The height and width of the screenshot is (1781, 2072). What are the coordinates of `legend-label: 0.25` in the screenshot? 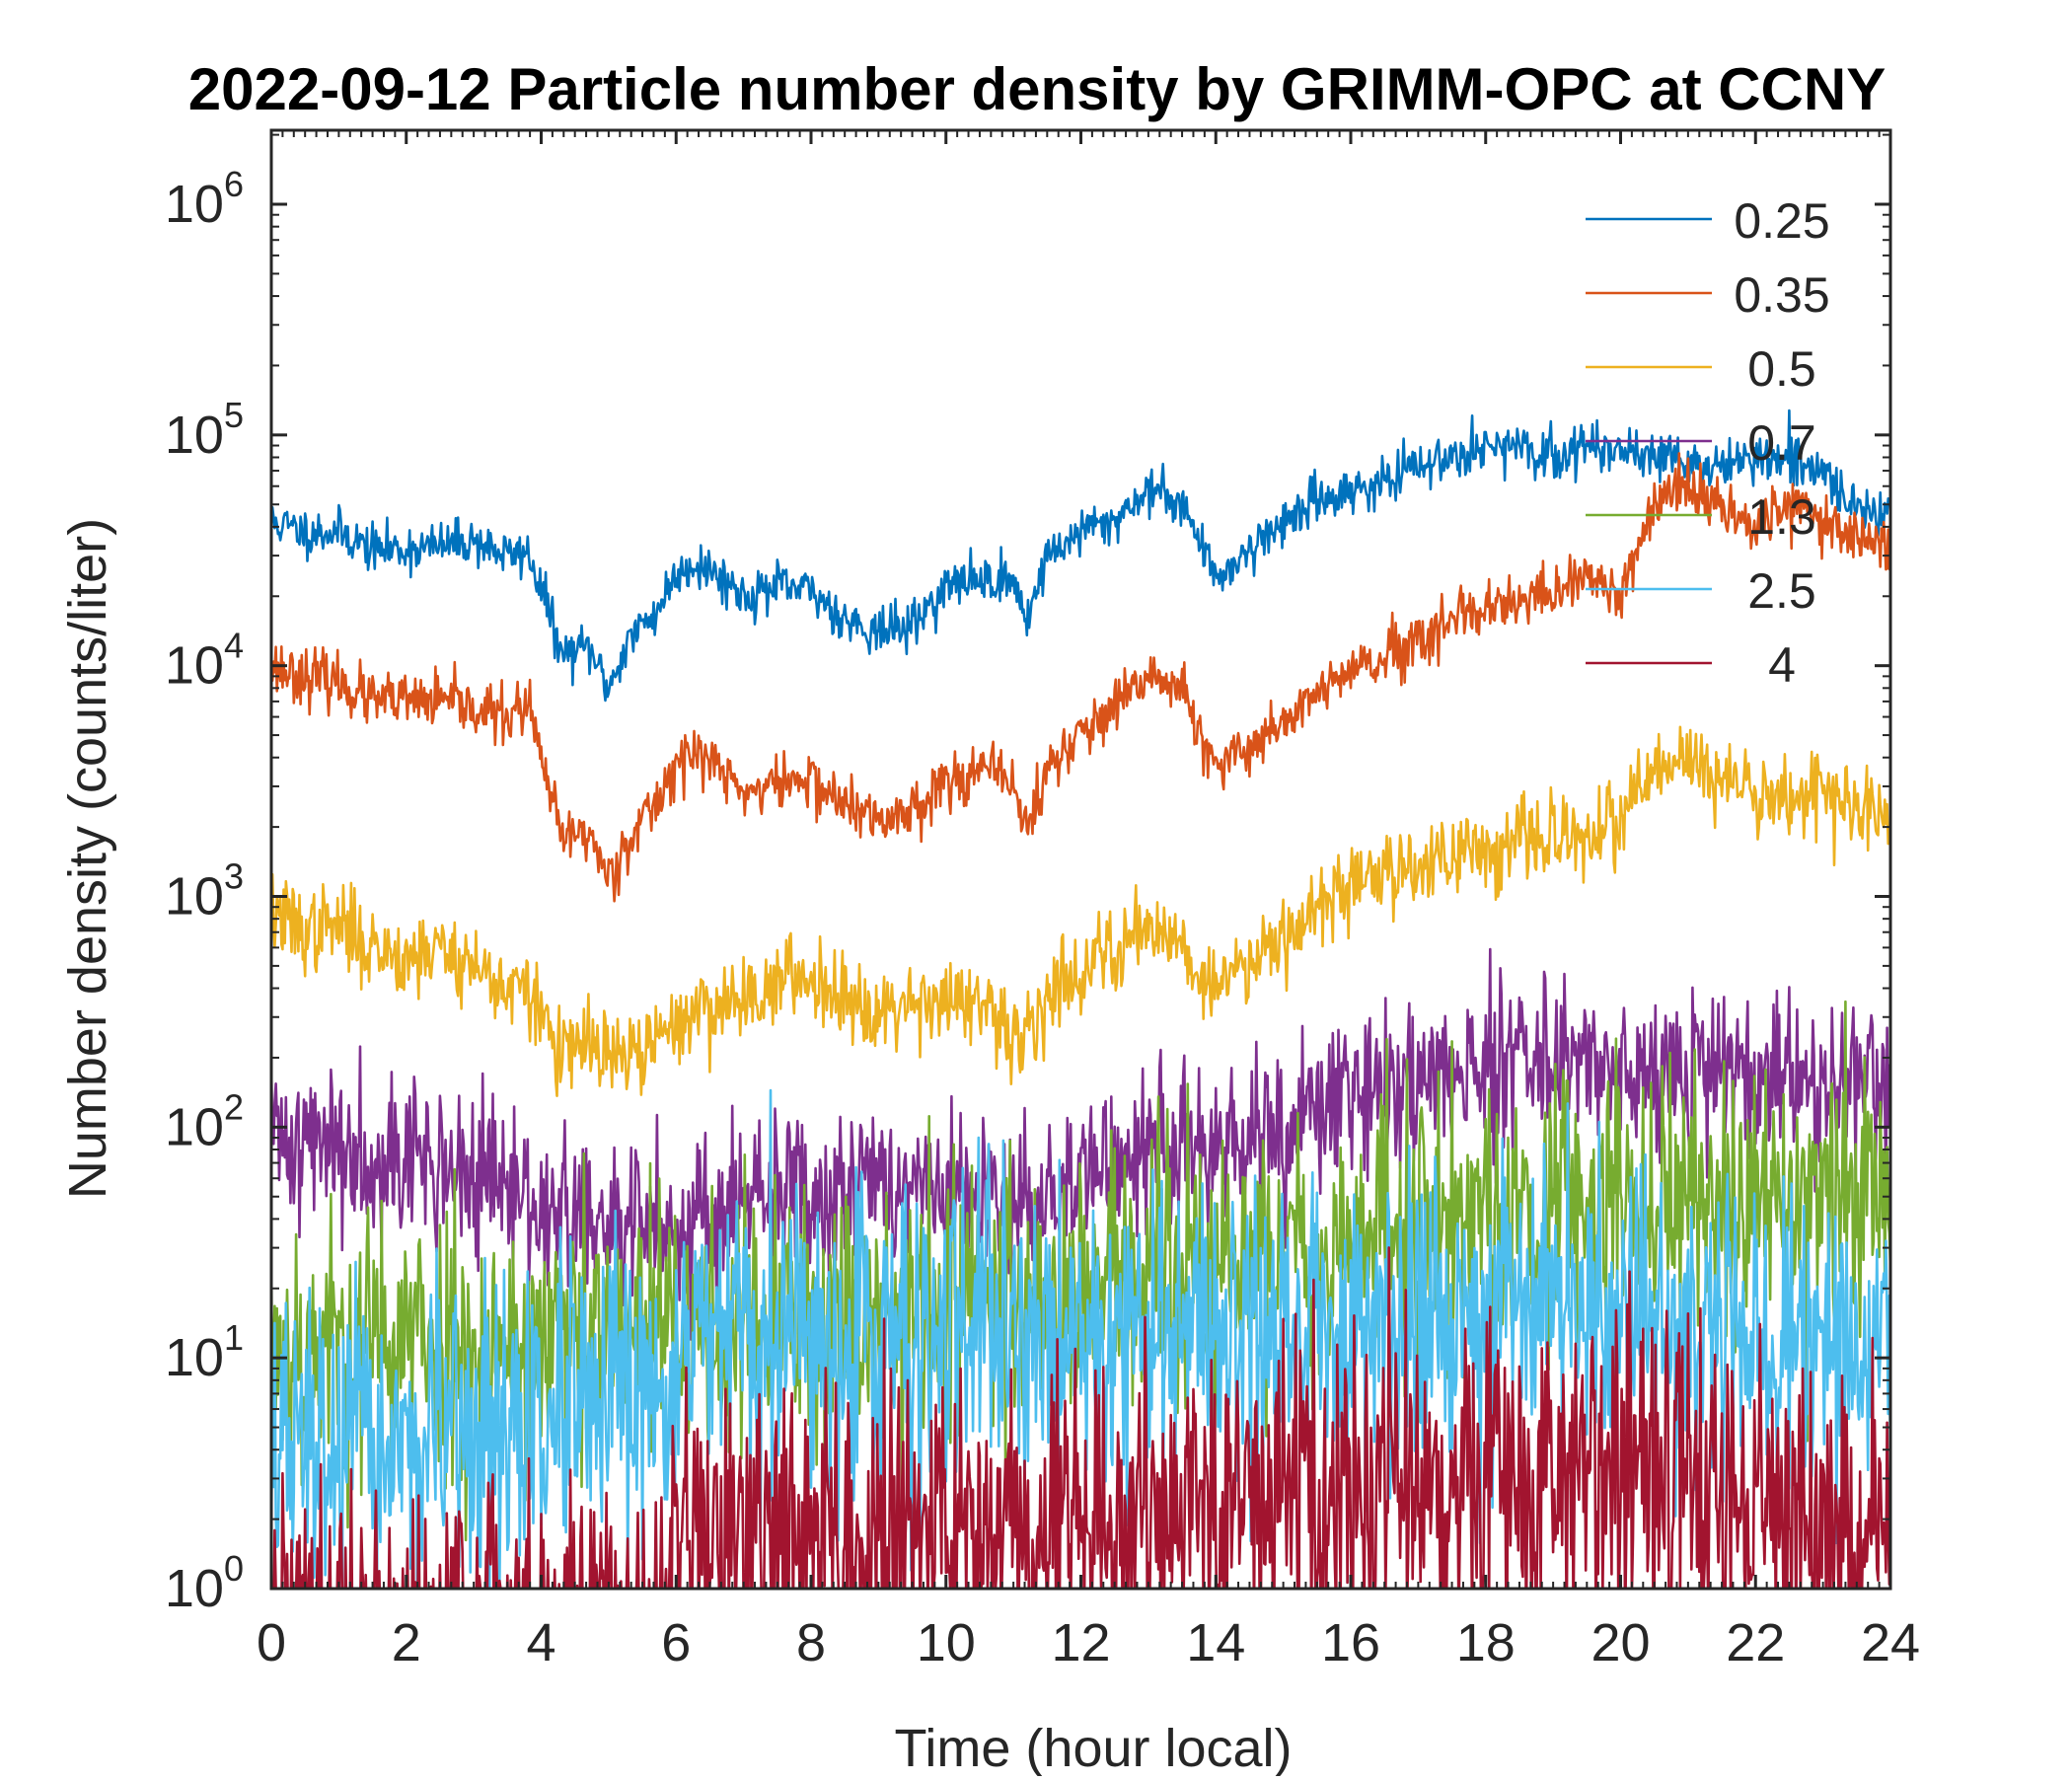 It's located at (1781, 221).